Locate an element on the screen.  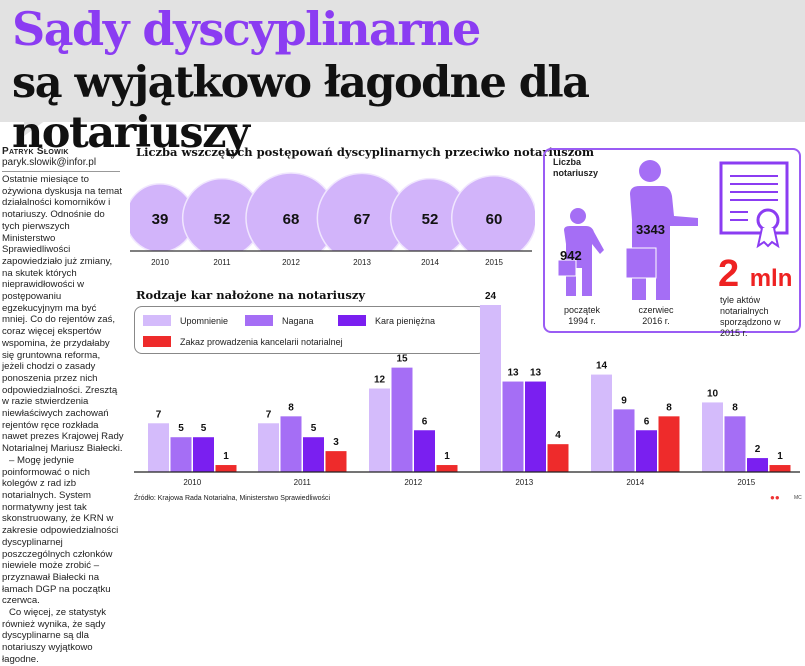
notaries-2016-value: 3343 is located at coordinates (650, 229).